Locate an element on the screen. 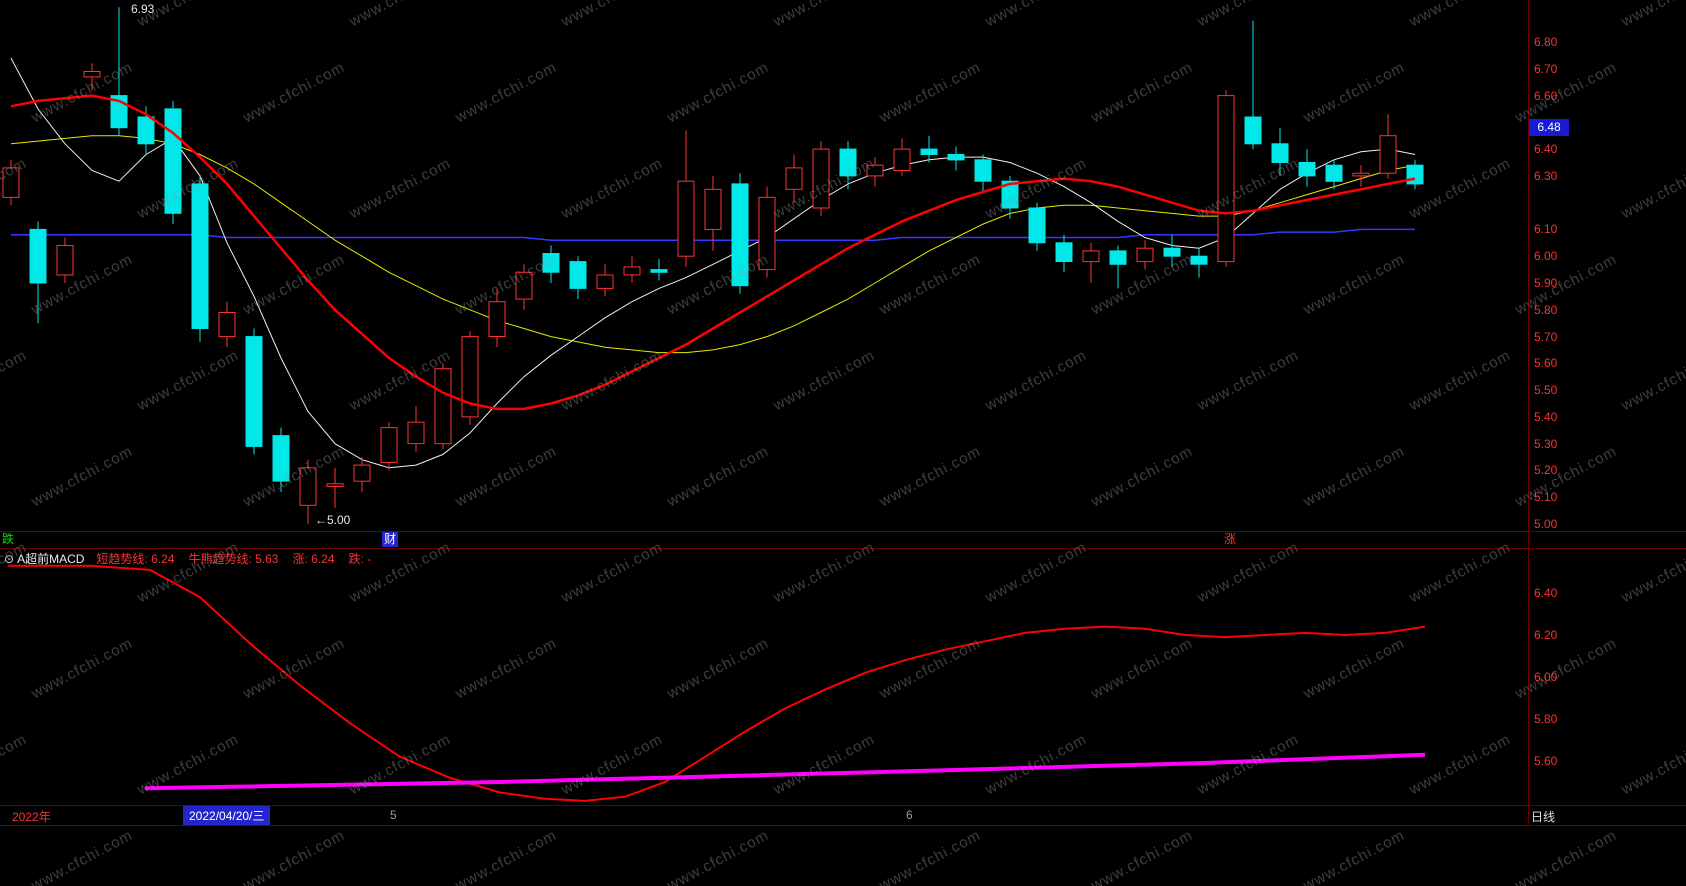  price-tick: 5.60 is located at coordinates (1546, 363).